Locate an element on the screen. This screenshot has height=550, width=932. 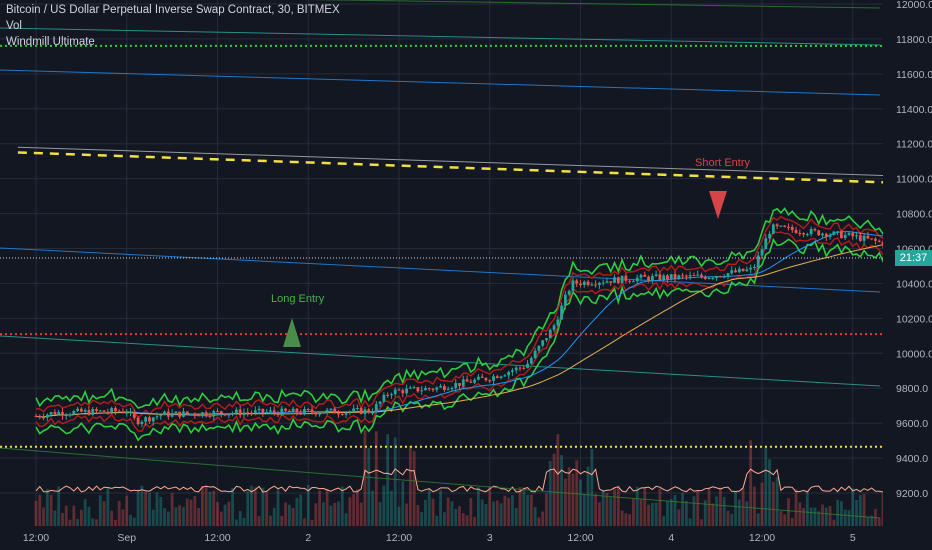
windmill-indicator-label: Windmill Ultimate is located at coordinates (50, 42).